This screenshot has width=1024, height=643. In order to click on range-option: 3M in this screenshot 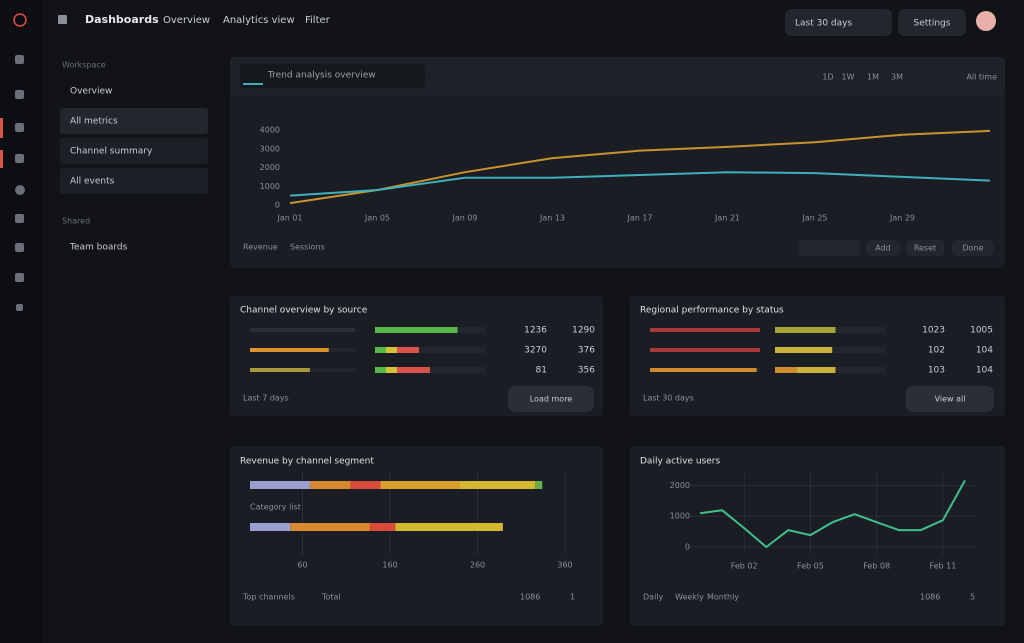, I will do `click(897, 77)`.